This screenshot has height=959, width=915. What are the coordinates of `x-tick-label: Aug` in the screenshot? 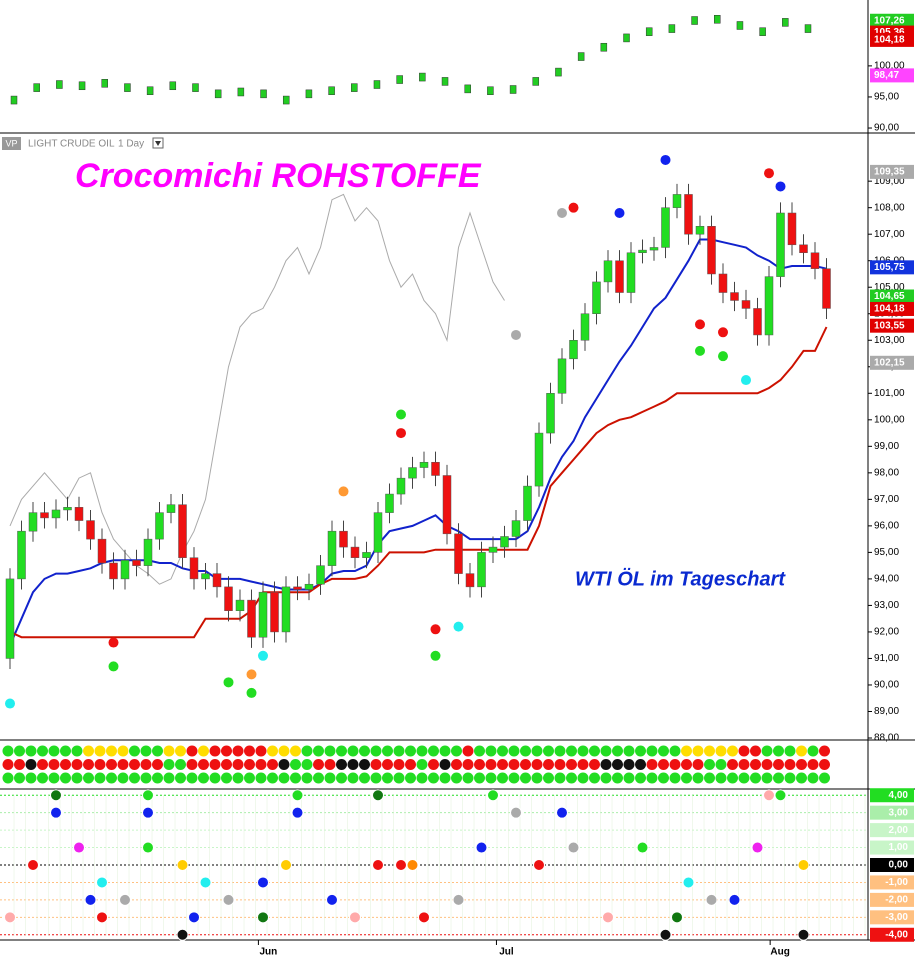 It's located at (779, 952).